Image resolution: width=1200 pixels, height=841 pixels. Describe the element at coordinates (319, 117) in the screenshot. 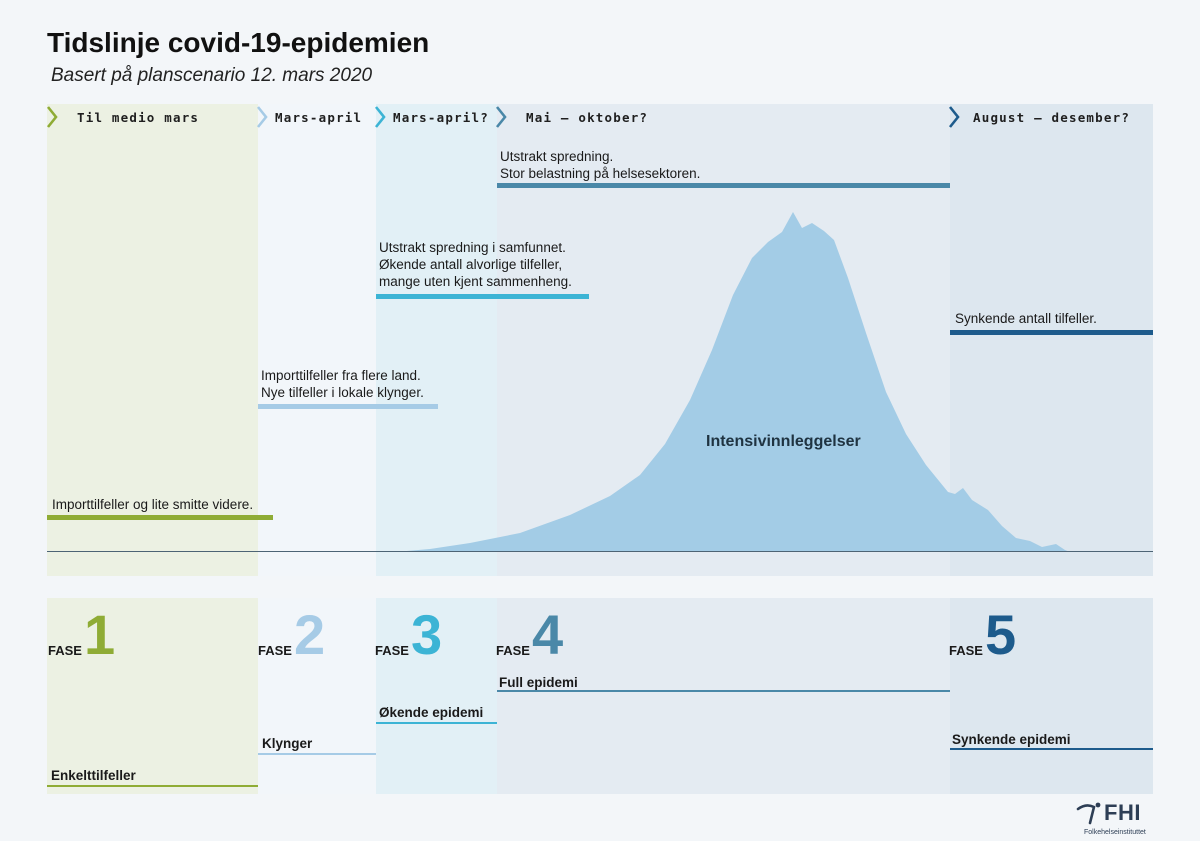

I see `period-label: Mars-april` at that location.